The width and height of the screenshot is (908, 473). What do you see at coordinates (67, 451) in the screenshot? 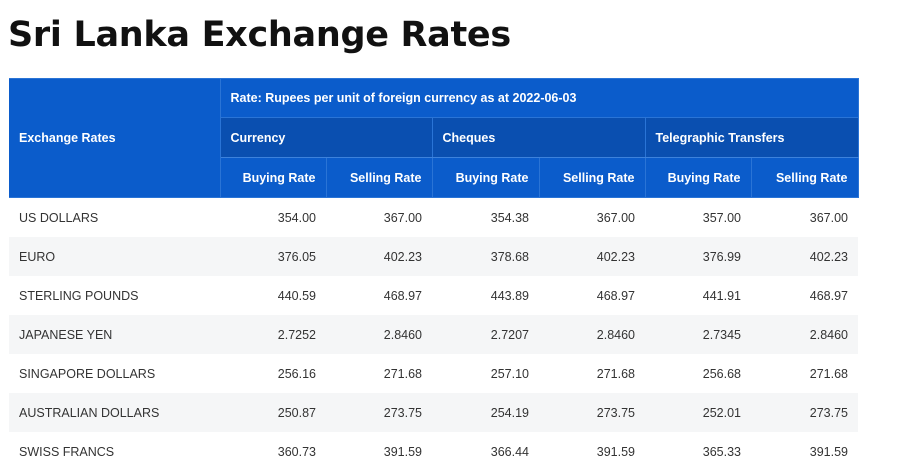
I see `currency-name: SWISS FRANCS` at bounding box center [67, 451].